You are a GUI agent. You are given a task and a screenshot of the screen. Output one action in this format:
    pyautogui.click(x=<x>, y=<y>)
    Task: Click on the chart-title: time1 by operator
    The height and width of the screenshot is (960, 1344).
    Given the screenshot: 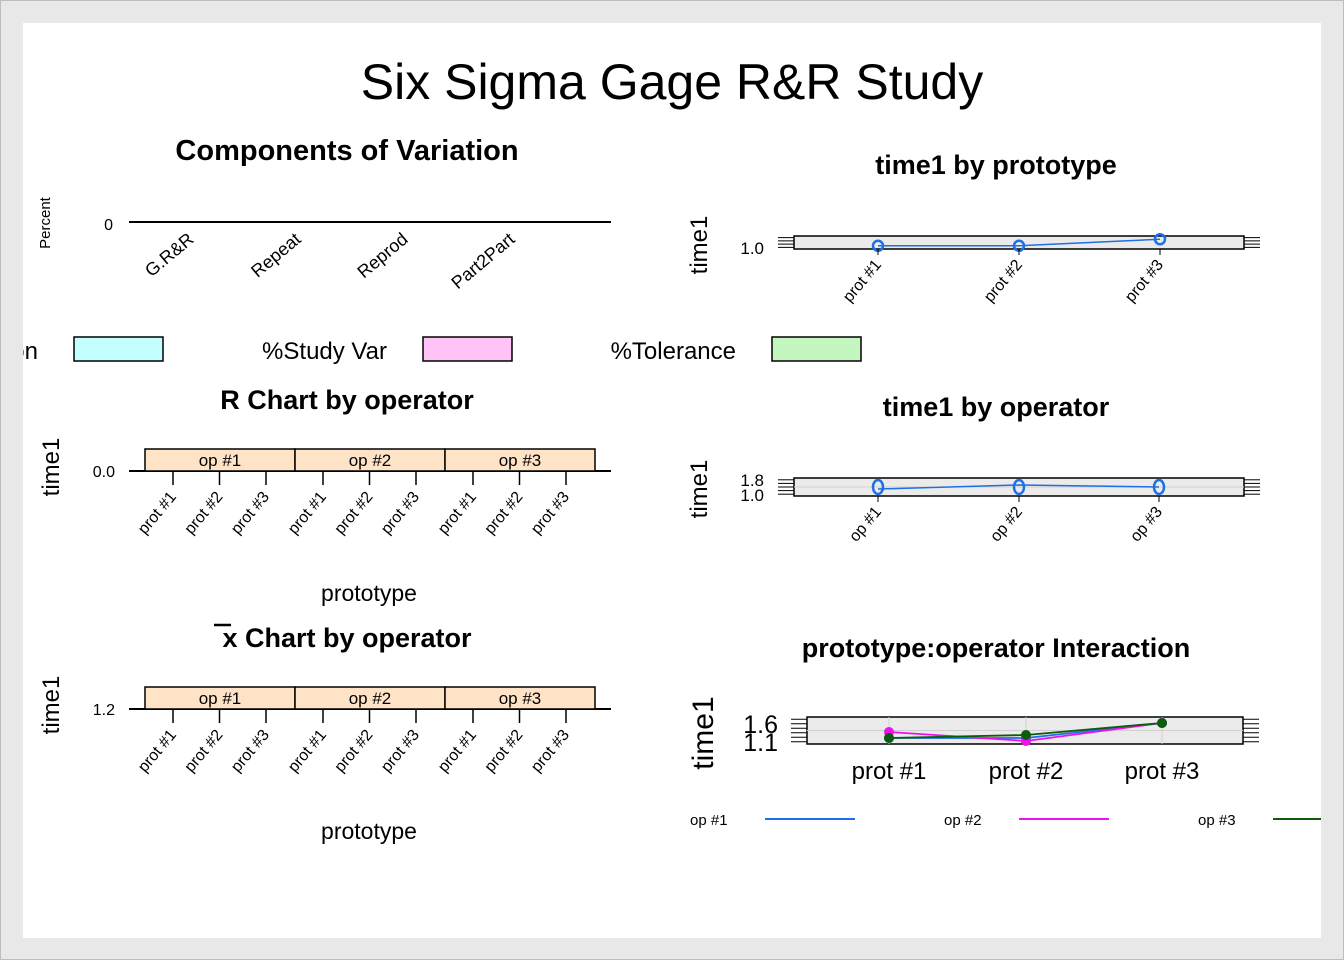 What is the action you would take?
    pyautogui.click(x=996, y=407)
    